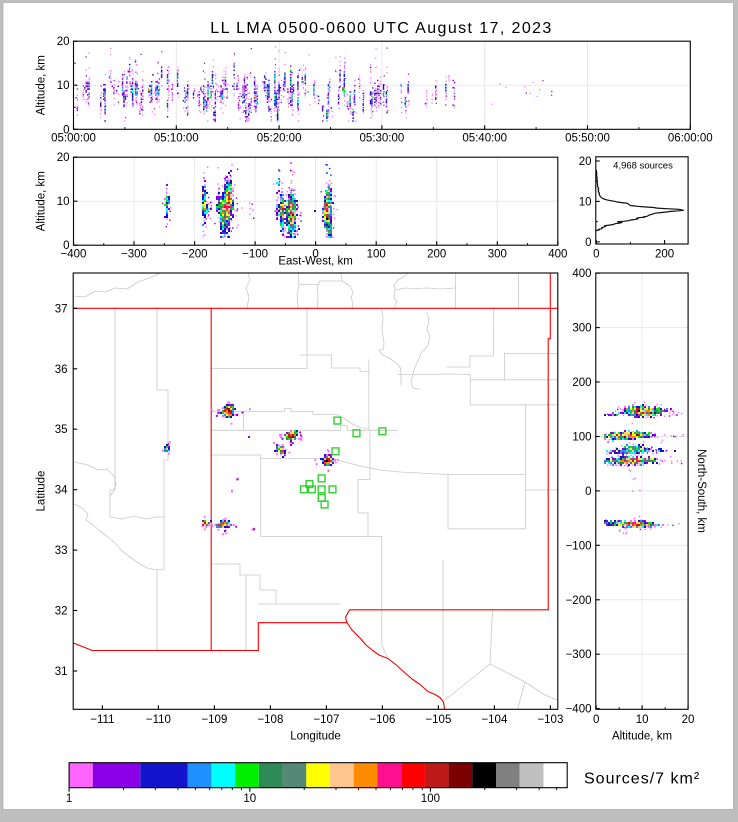  What do you see at coordinates (73, 139) in the screenshot?
I see `svg-text: 05:00:00` at bounding box center [73, 139].